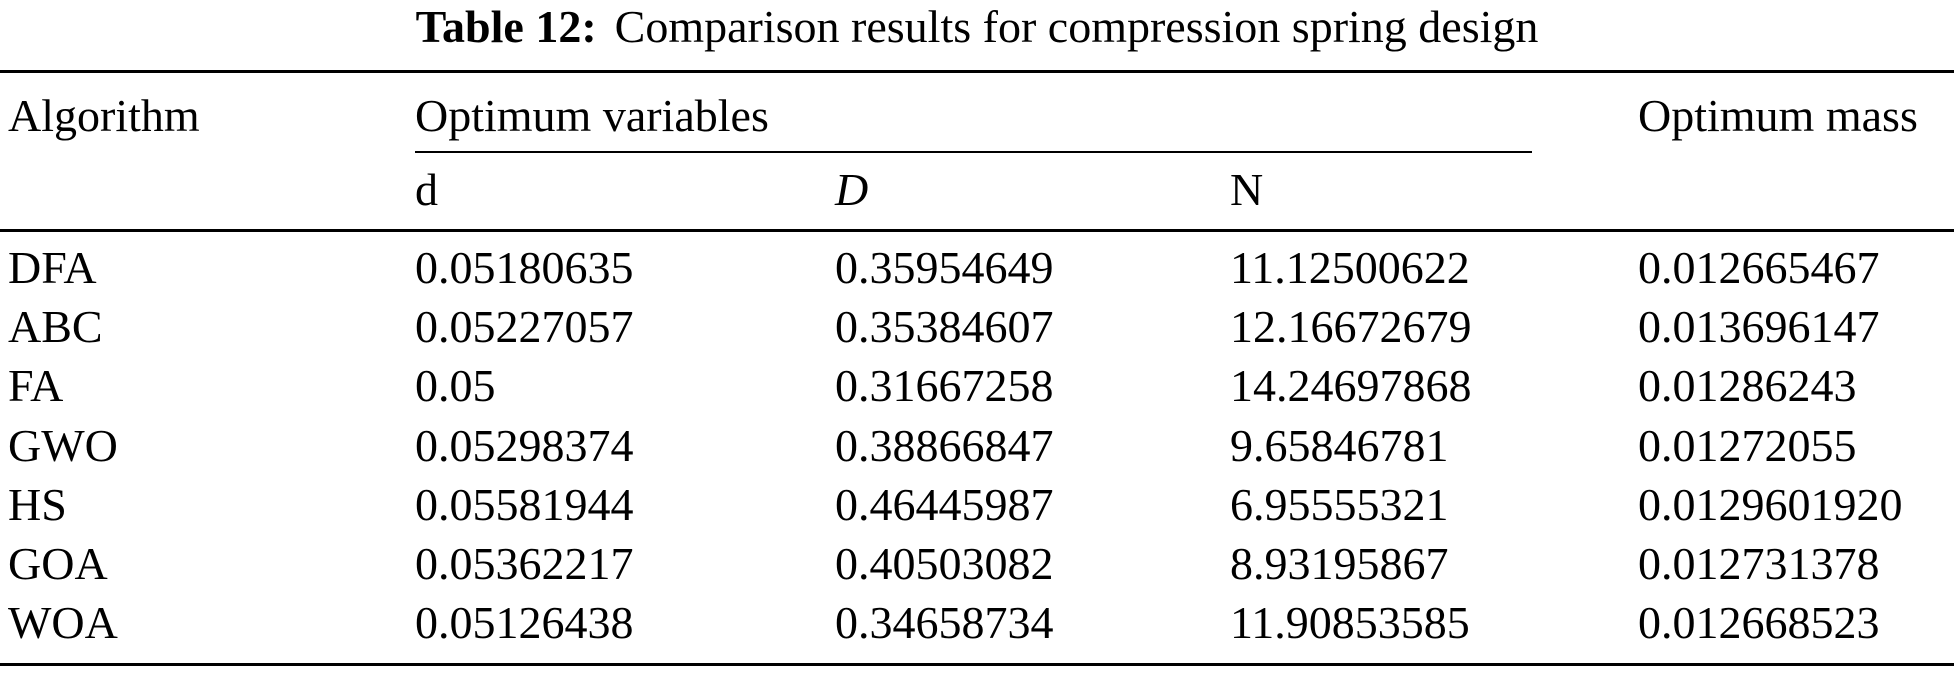 This screenshot has height=675, width=1954. What do you see at coordinates (524, 268) in the screenshot?
I see `cell-d: 0.05180635` at bounding box center [524, 268].